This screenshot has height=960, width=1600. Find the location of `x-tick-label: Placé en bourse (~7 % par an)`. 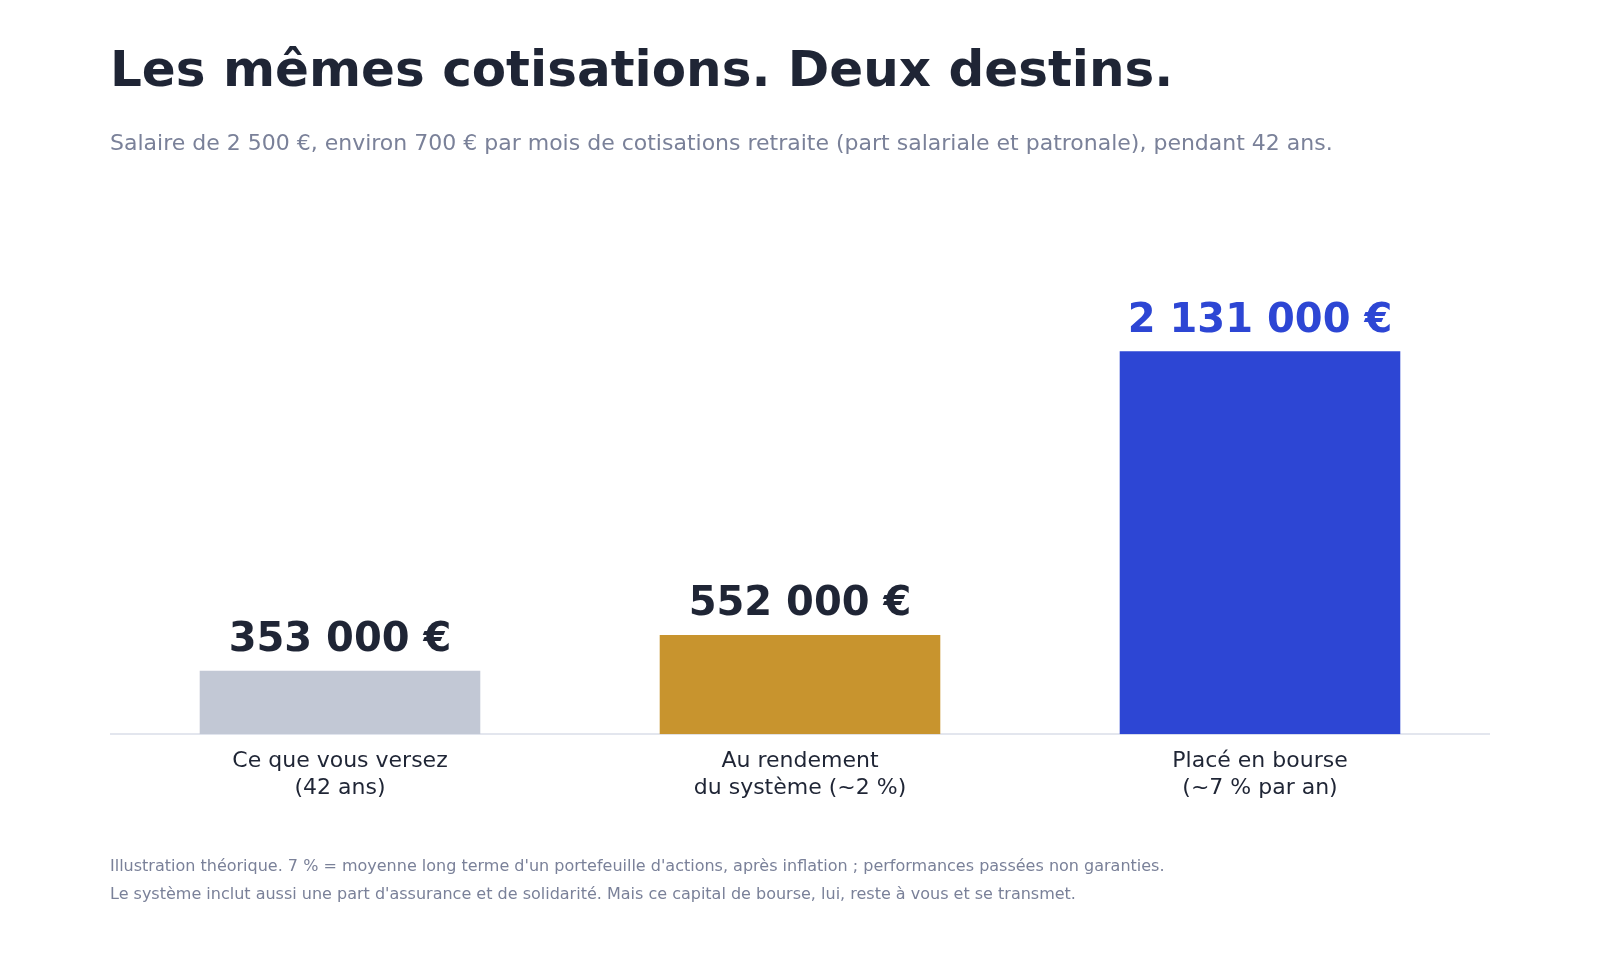

x-tick-label: Placé en bourse (~7 % par an) is located at coordinates (1260, 773).